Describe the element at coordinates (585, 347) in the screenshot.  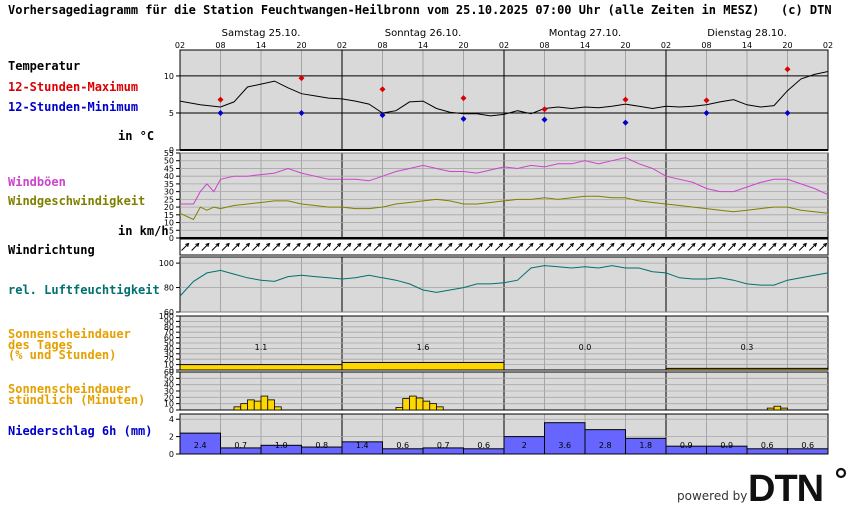
I see `sun-daily-value: 0.0` at that location.